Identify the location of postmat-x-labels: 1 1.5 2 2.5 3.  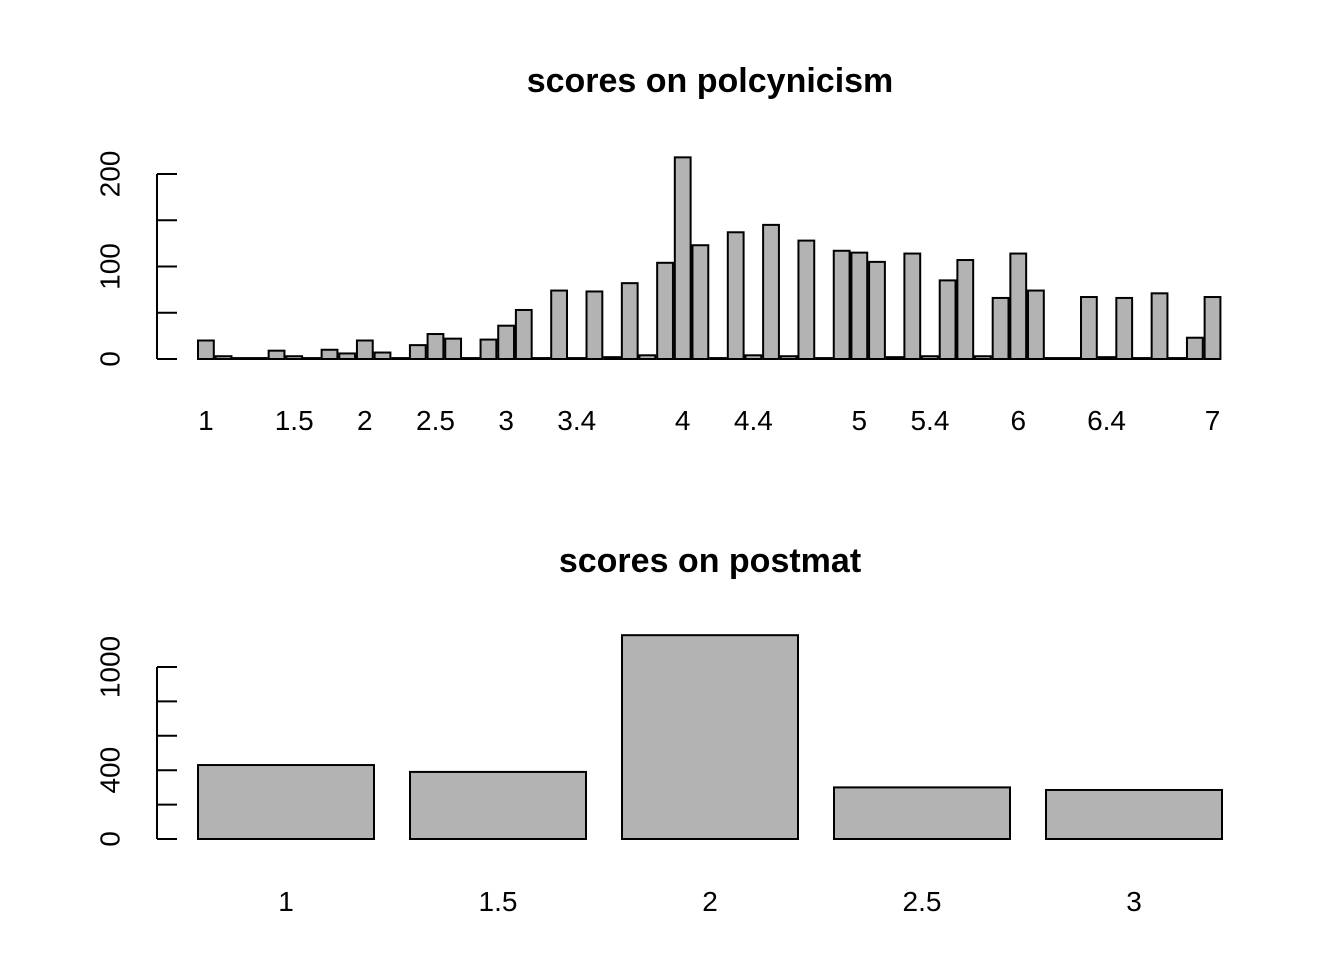
(710, 901).